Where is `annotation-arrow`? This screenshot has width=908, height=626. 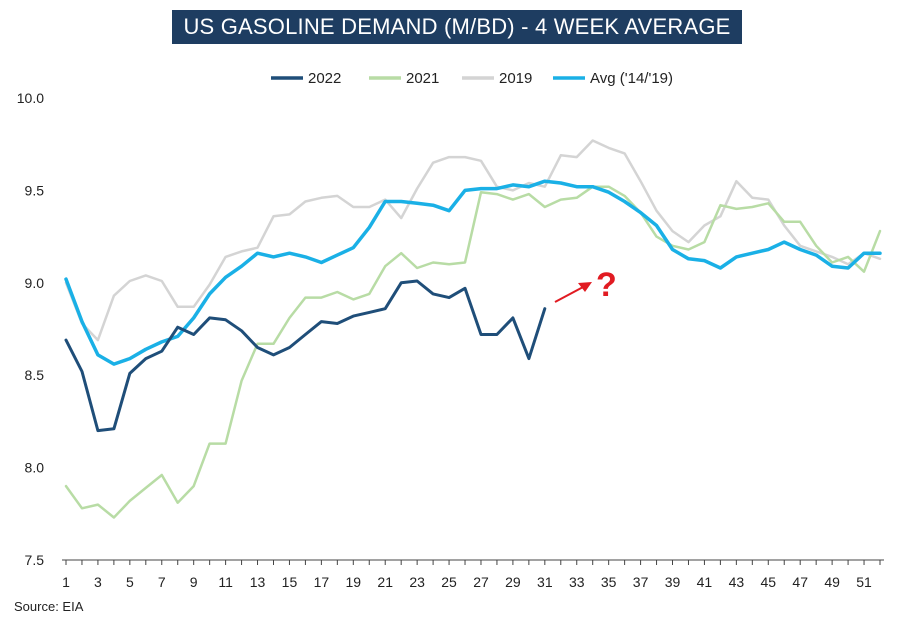 annotation-arrow is located at coordinates (570, 294).